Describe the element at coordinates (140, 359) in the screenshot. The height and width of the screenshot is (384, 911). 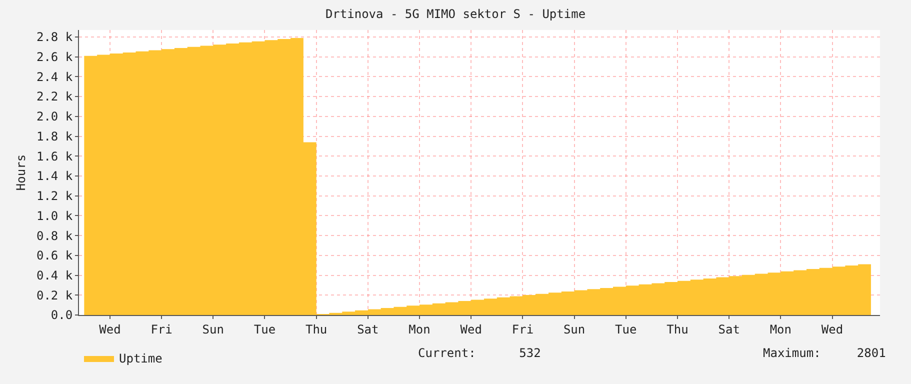
I see `legend-label: Uptime` at that location.